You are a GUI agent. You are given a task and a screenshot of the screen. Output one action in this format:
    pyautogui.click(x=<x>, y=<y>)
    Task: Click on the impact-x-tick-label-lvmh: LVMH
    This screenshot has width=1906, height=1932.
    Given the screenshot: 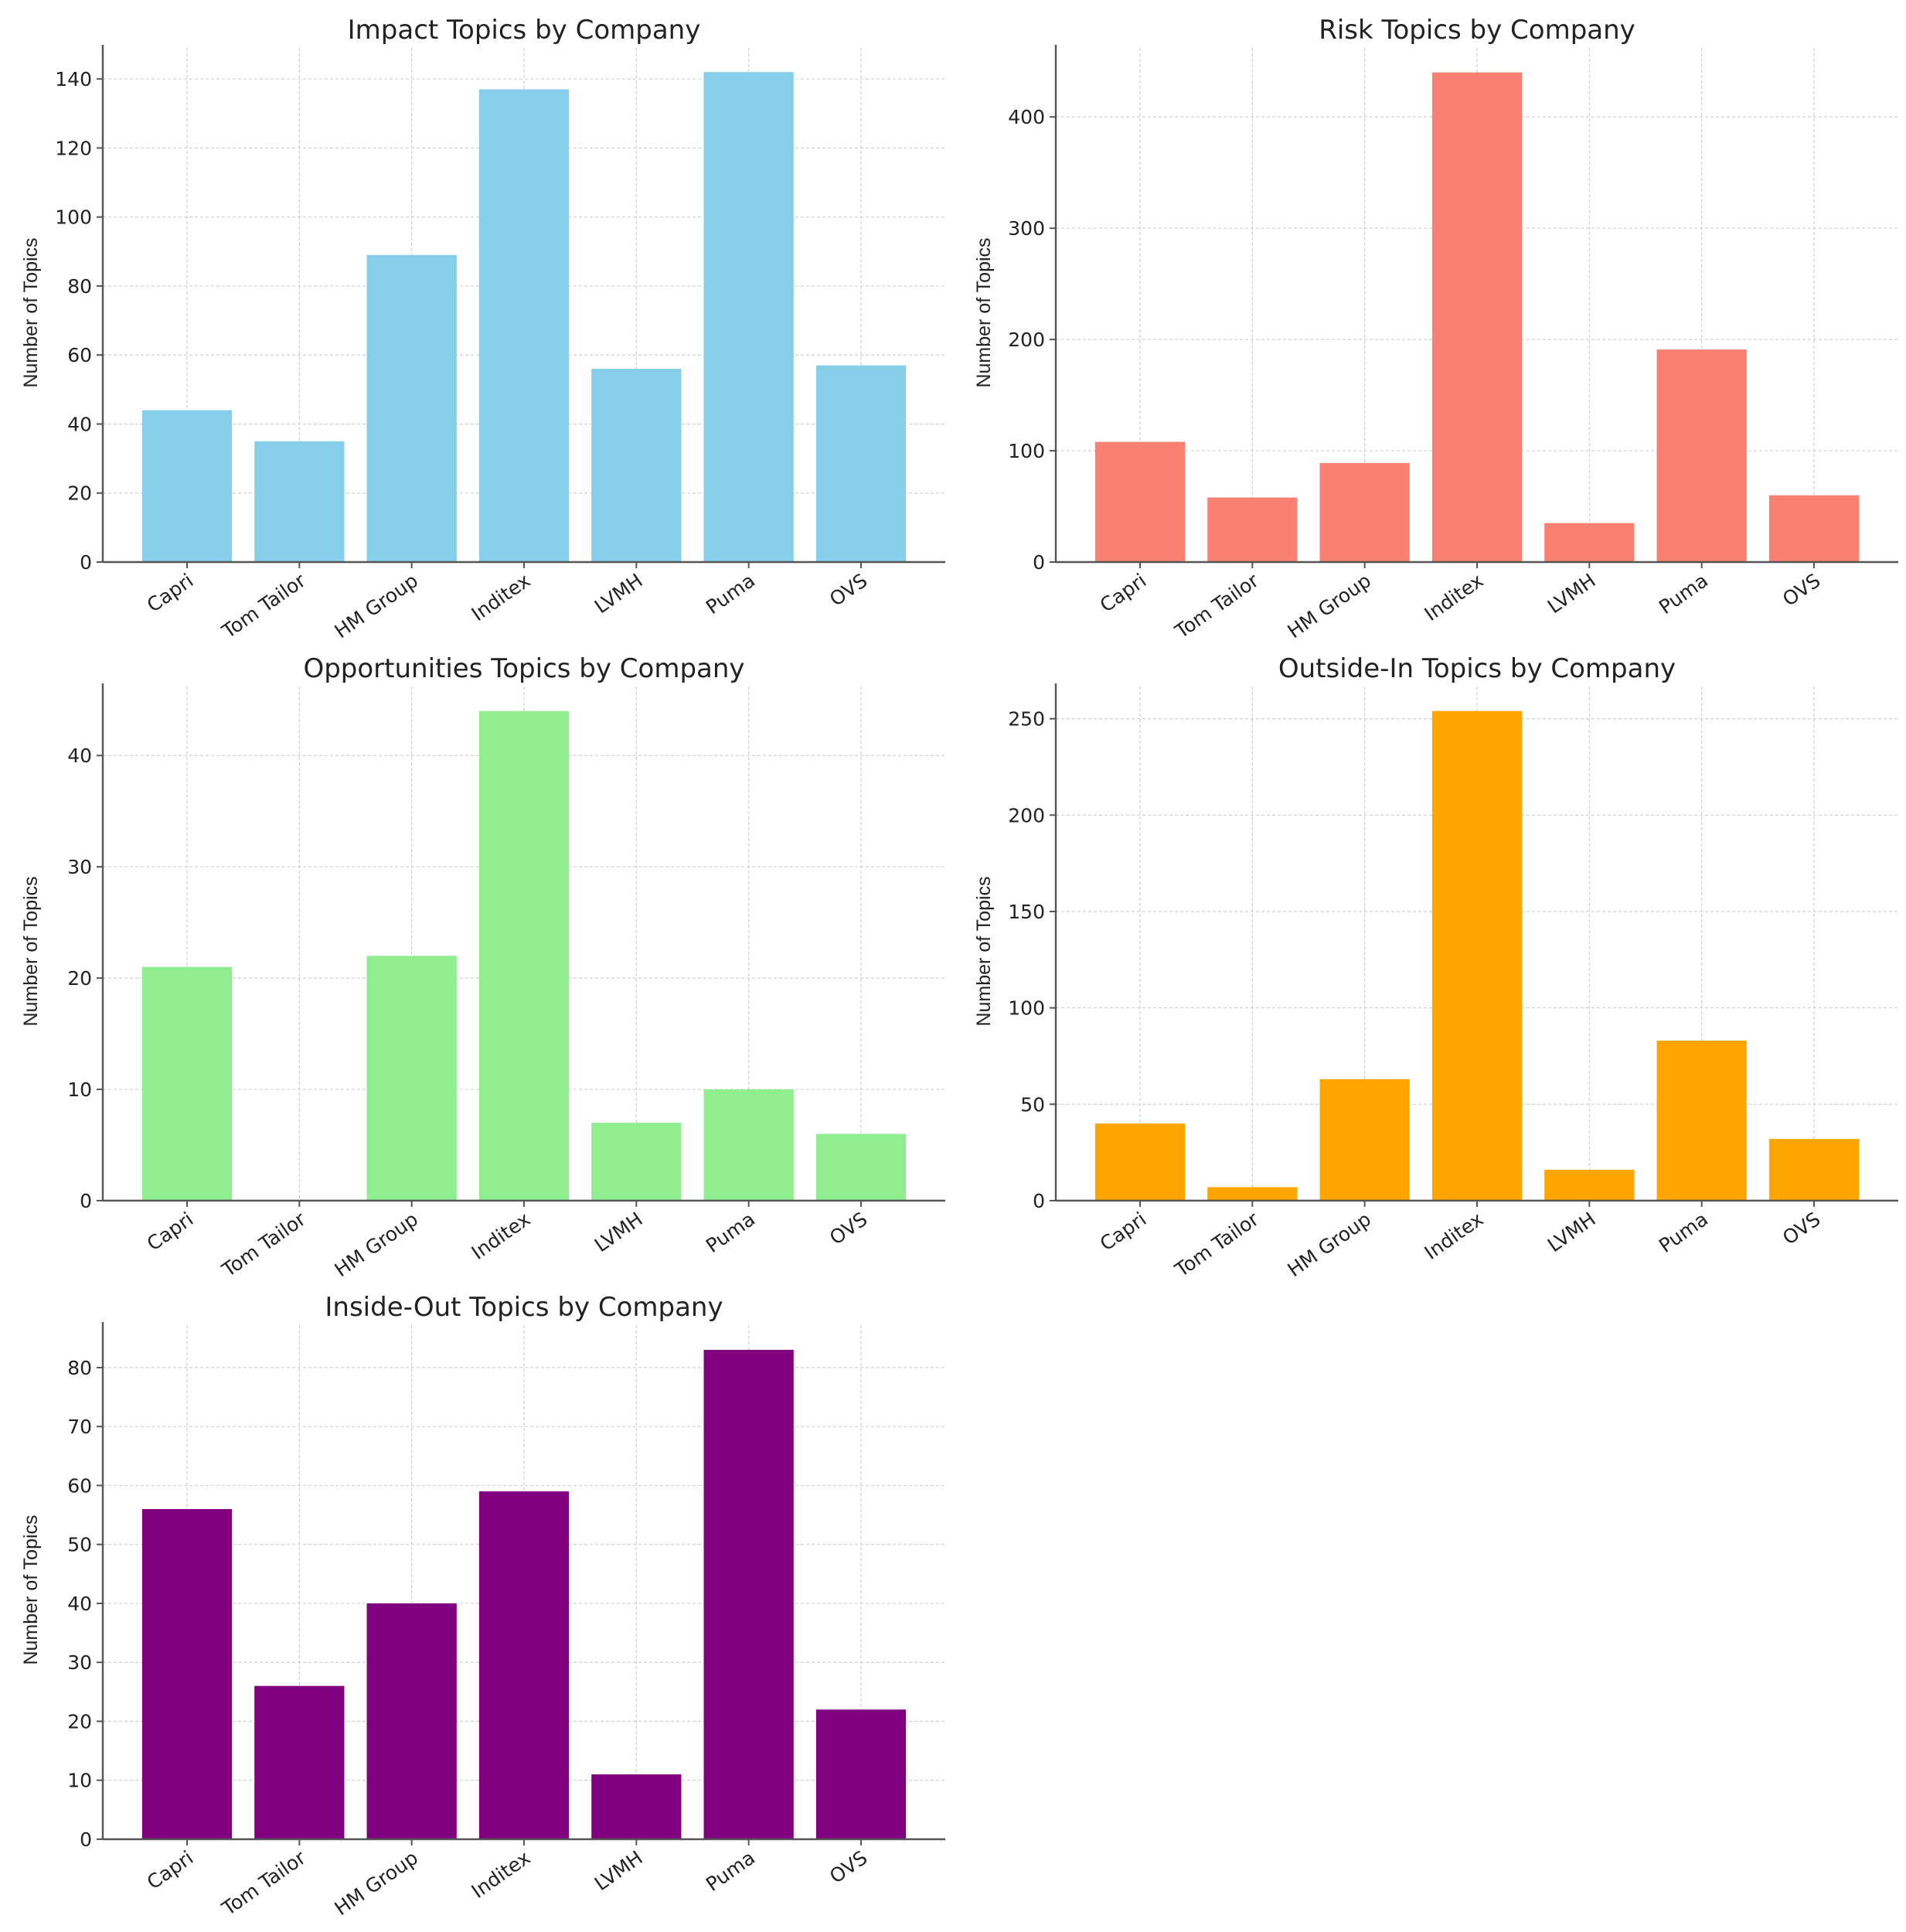 What is the action you would take?
    pyautogui.click(x=619, y=593)
    